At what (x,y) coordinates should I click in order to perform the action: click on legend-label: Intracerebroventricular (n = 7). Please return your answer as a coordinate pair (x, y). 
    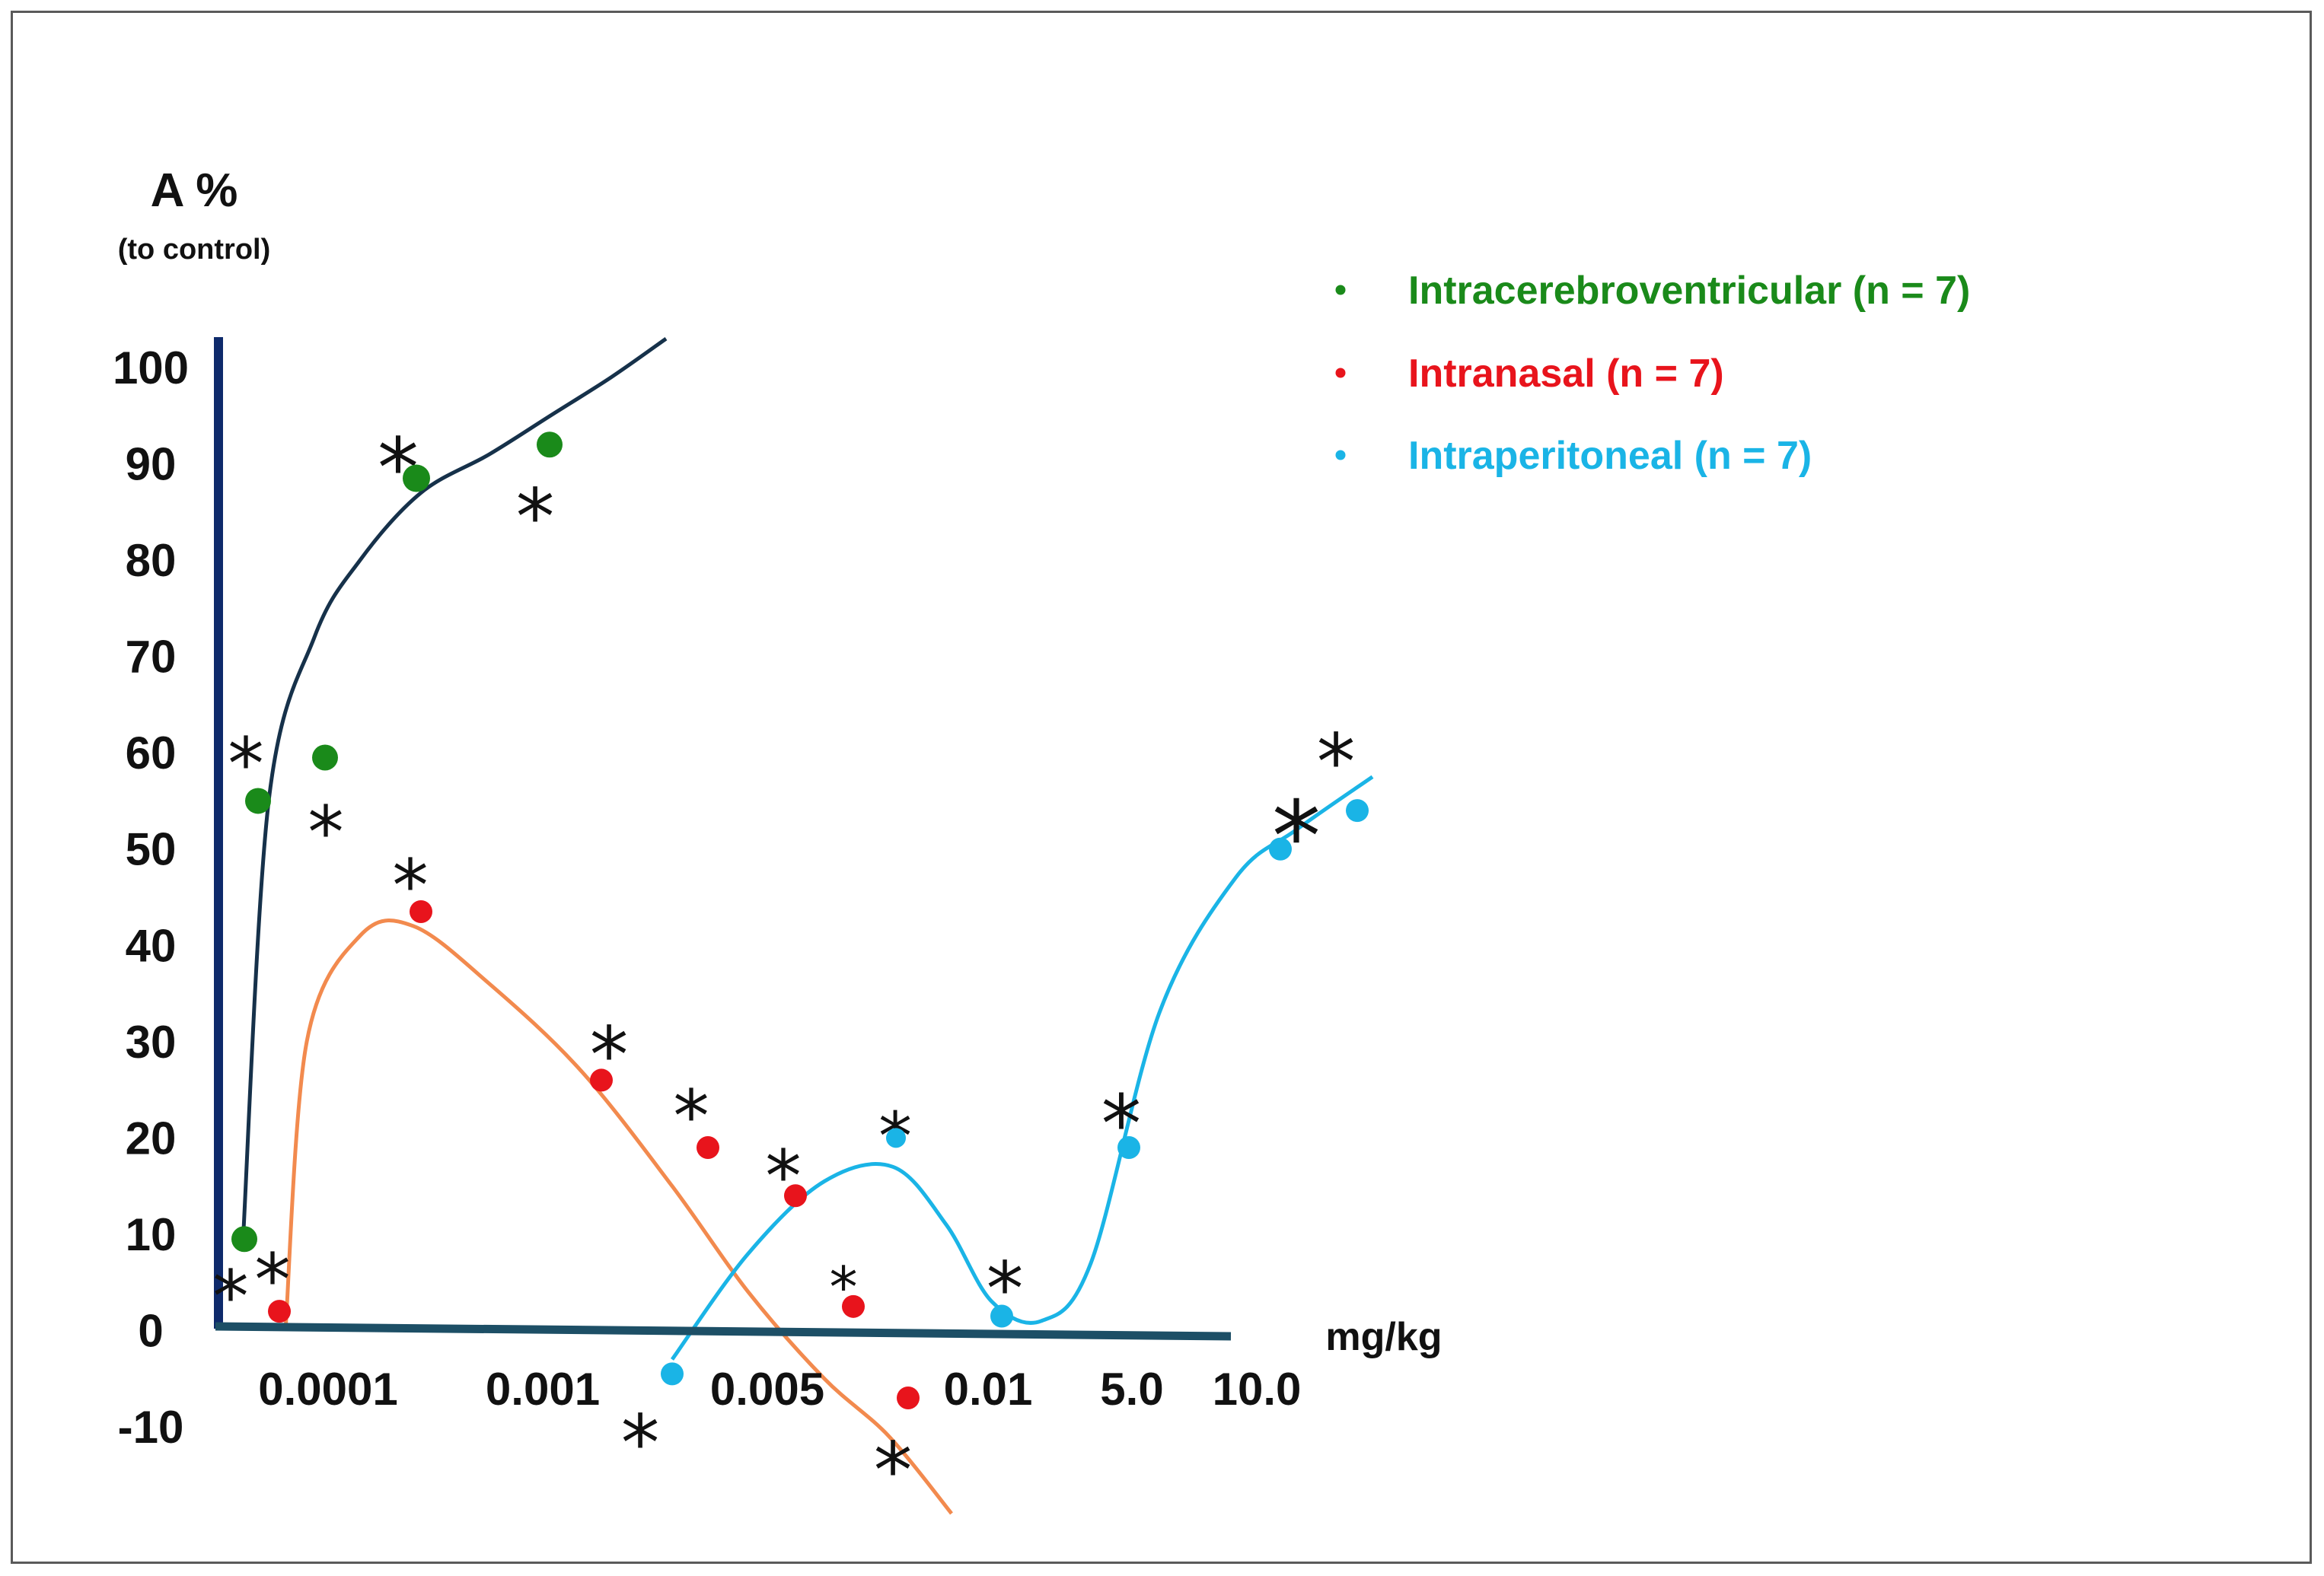
    Looking at the image, I should click on (1689, 291).